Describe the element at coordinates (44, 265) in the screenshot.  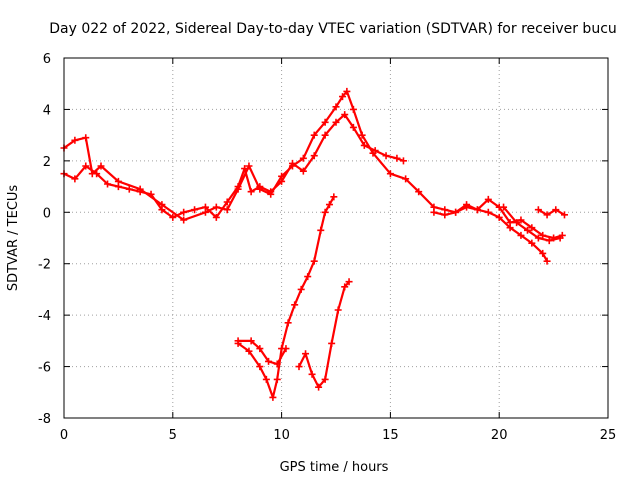
I see `y-tick-label: -2` at that location.